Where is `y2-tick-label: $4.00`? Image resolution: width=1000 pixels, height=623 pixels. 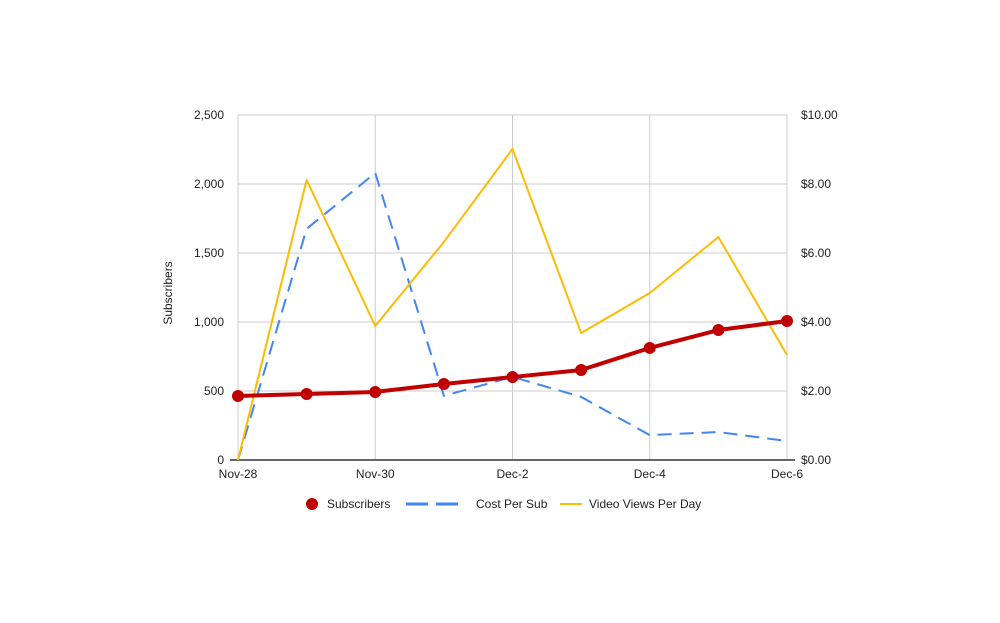
y2-tick-label: $4.00 is located at coordinates (816, 322).